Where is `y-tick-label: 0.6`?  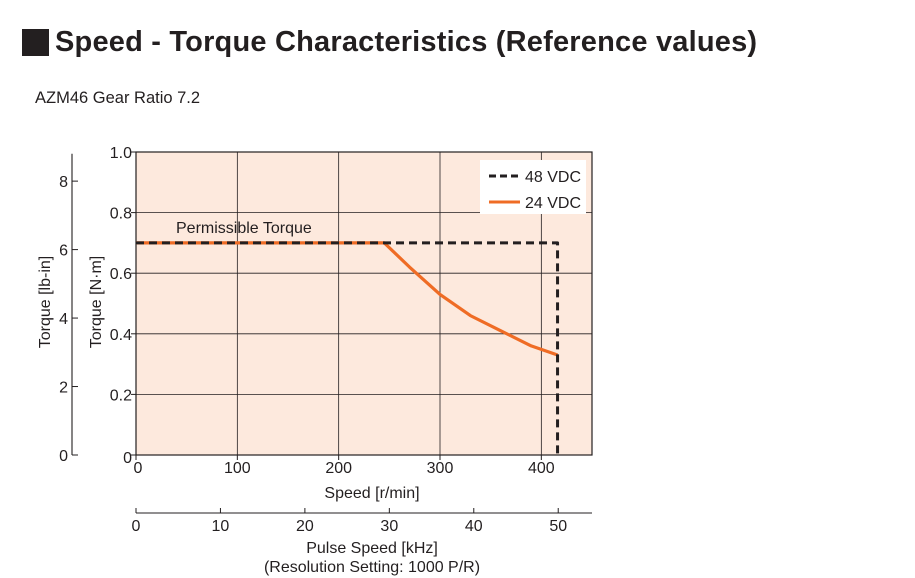 y-tick-label: 0.6 is located at coordinates (121, 274).